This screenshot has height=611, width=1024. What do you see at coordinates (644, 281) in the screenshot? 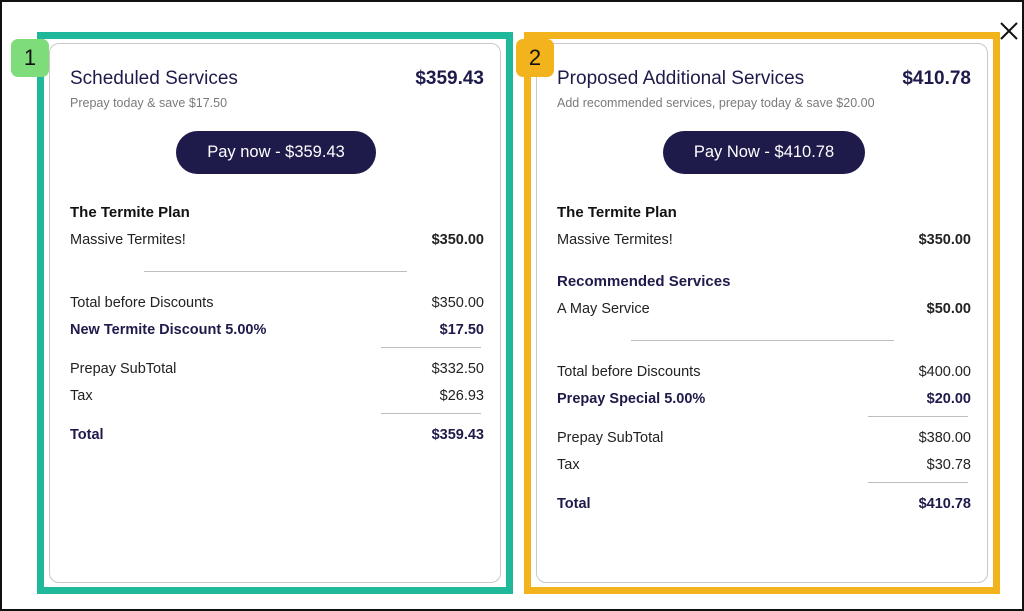
I see `recommended-services-title: Recommended Services` at bounding box center [644, 281].